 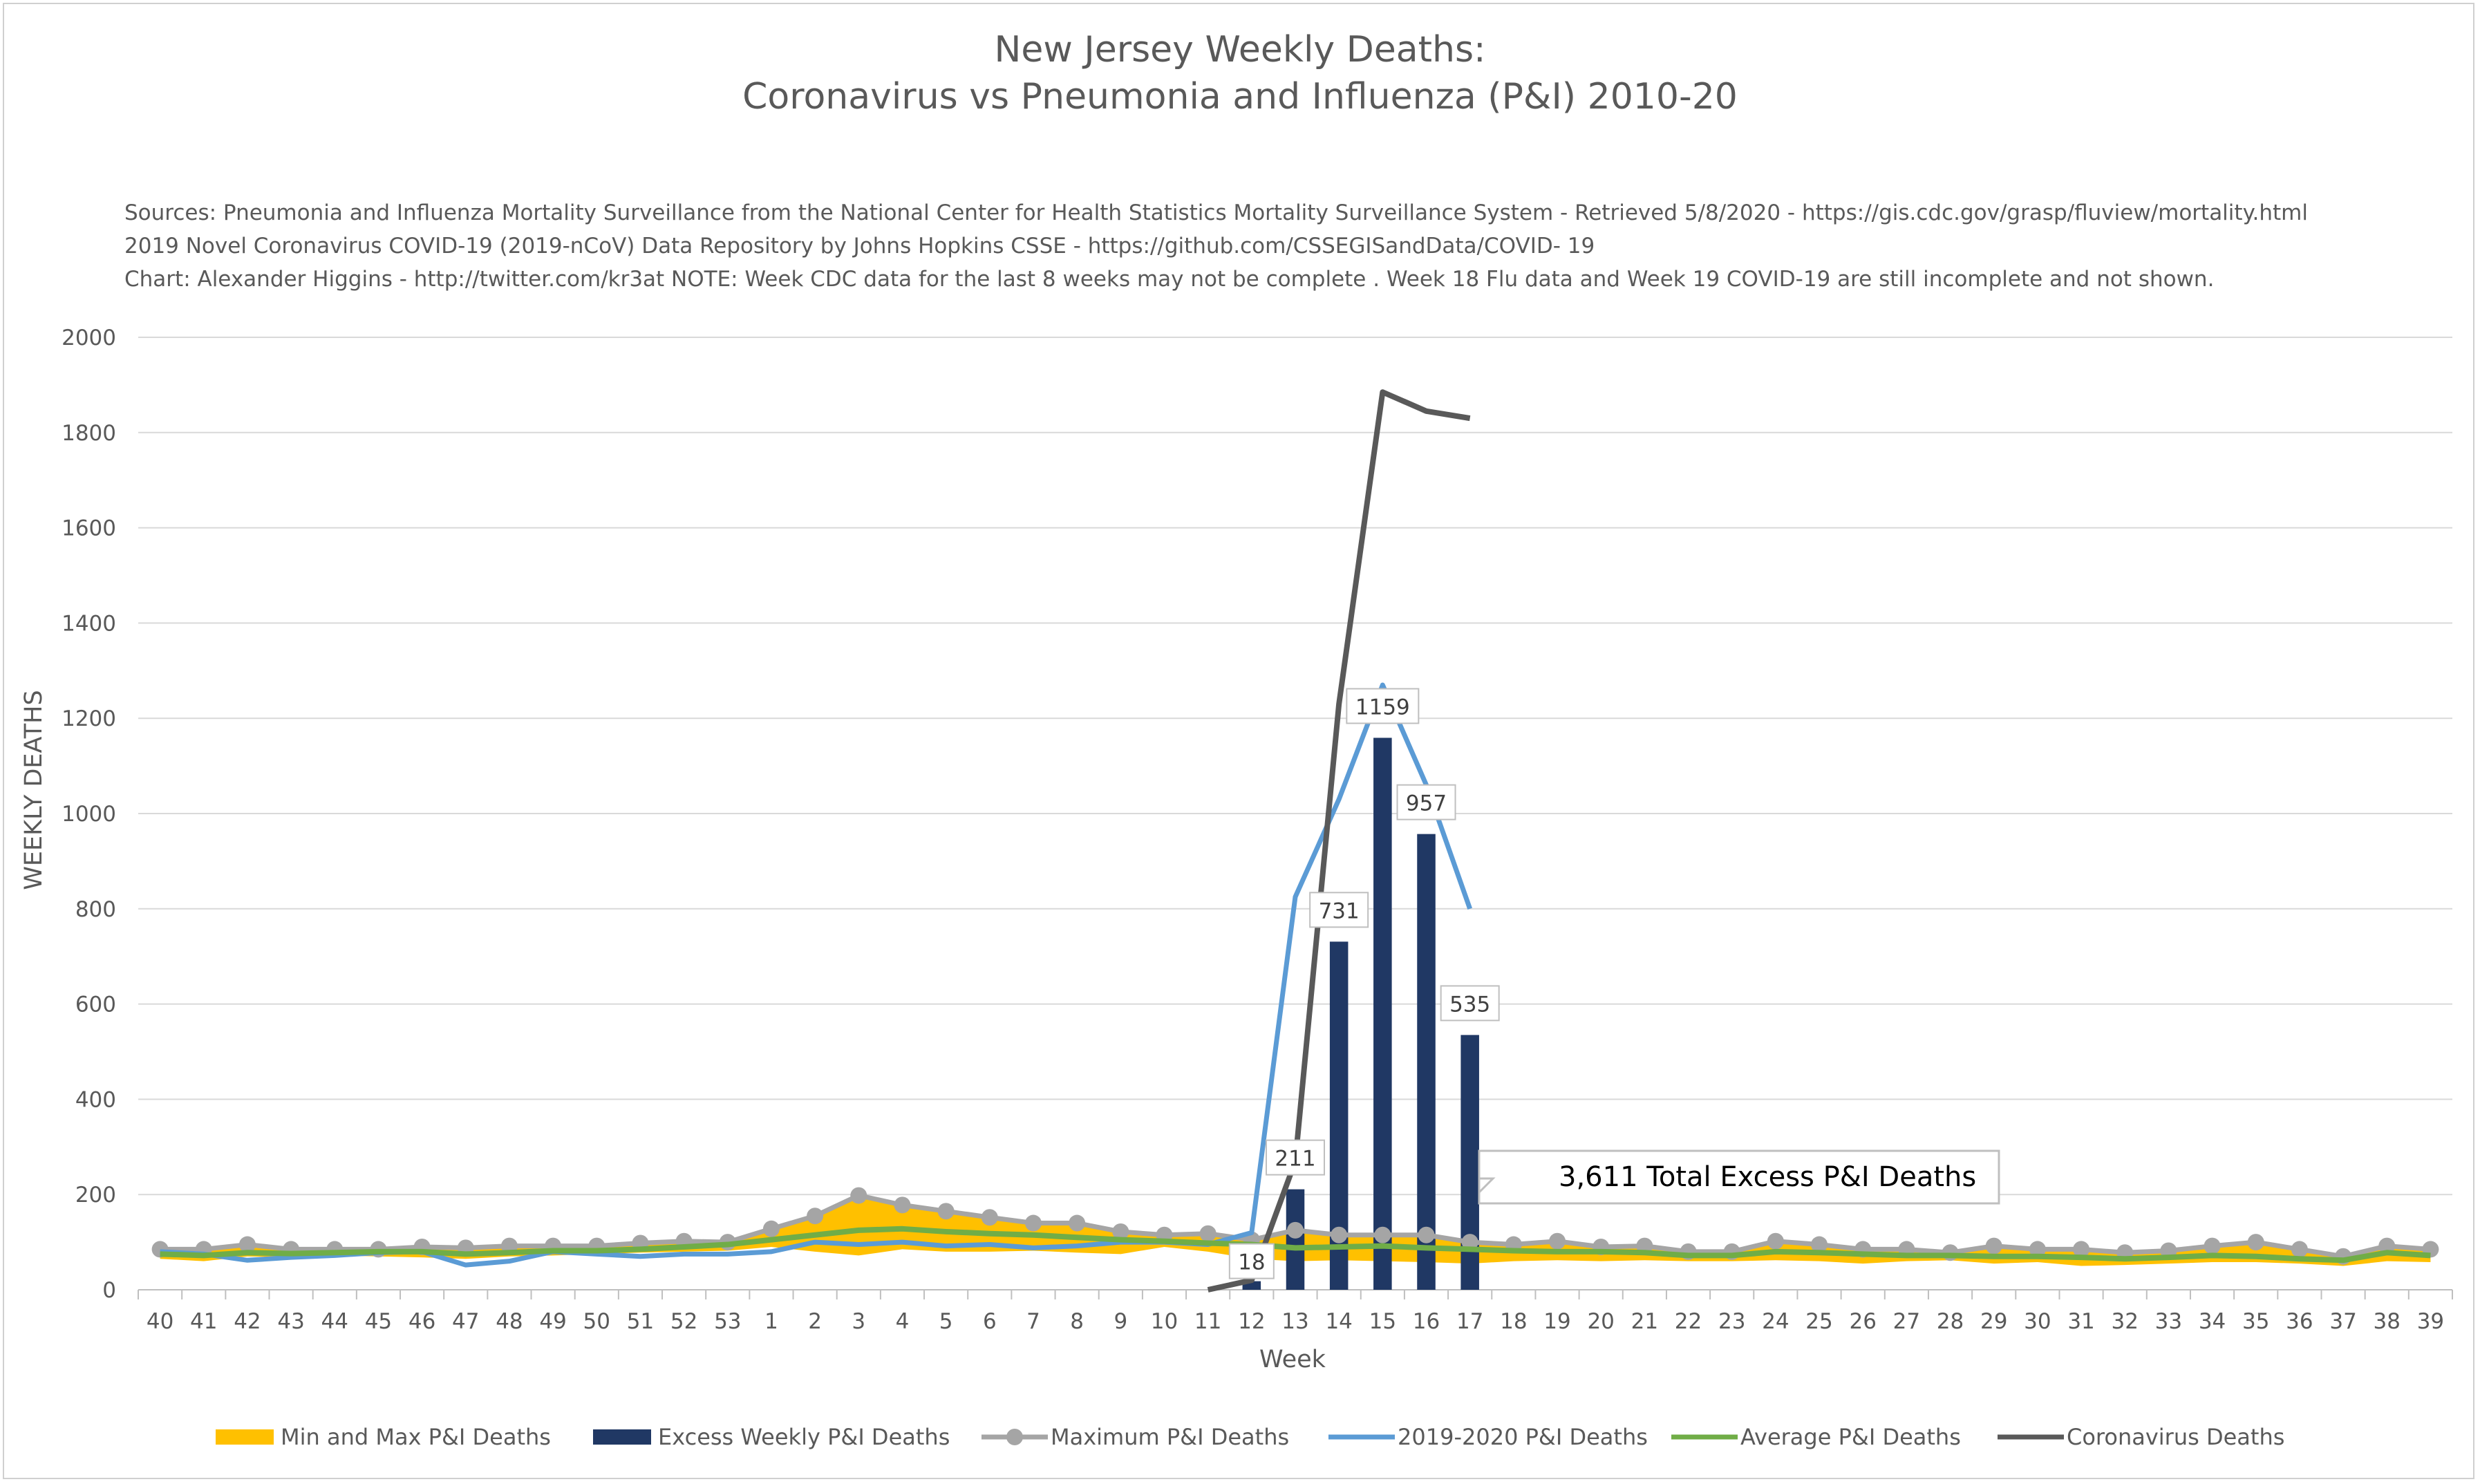 What do you see at coordinates (95, 1005) in the screenshot?
I see `y-tick-label: 600` at bounding box center [95, 1005].